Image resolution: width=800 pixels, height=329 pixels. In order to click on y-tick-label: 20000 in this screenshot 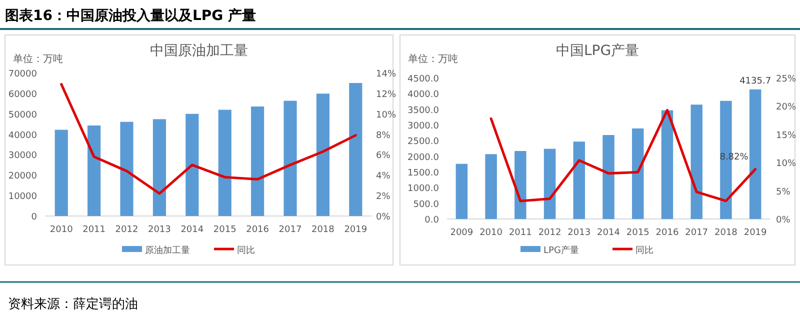, I will do `click(23, 177)`.